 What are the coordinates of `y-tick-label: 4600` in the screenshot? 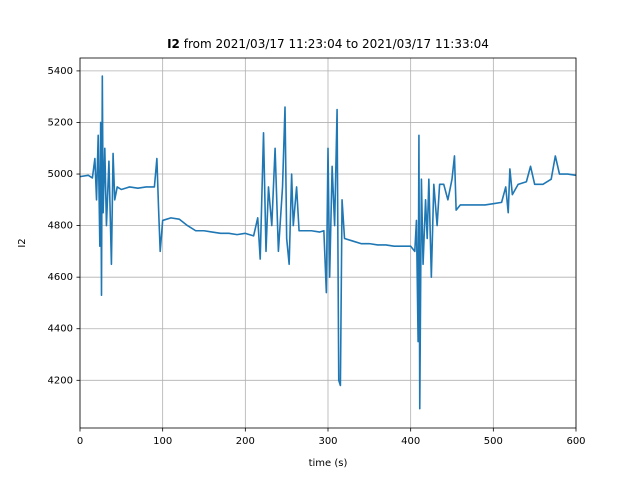 It's located at (60, 277).